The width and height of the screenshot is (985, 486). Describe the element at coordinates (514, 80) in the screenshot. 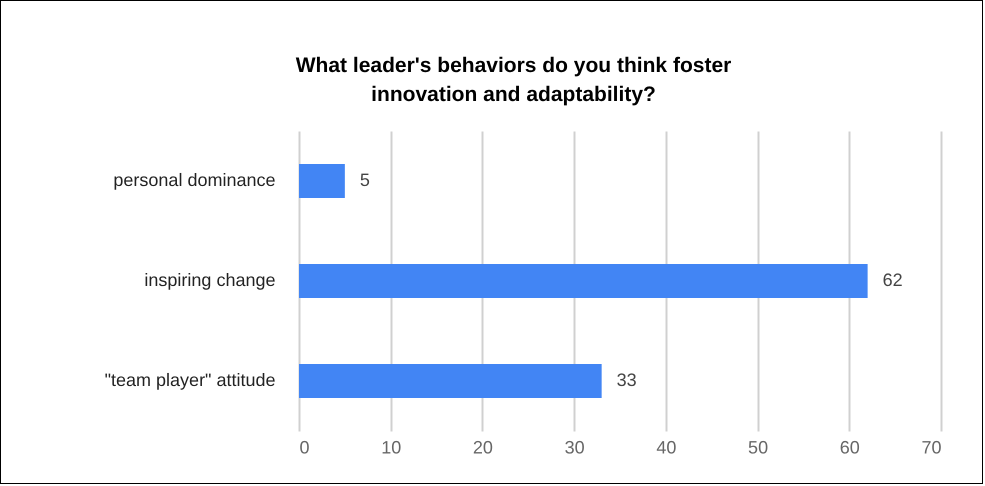

I see `chart-title: What leader's behaviors do you think foster innovation and adaptability?` at that location.